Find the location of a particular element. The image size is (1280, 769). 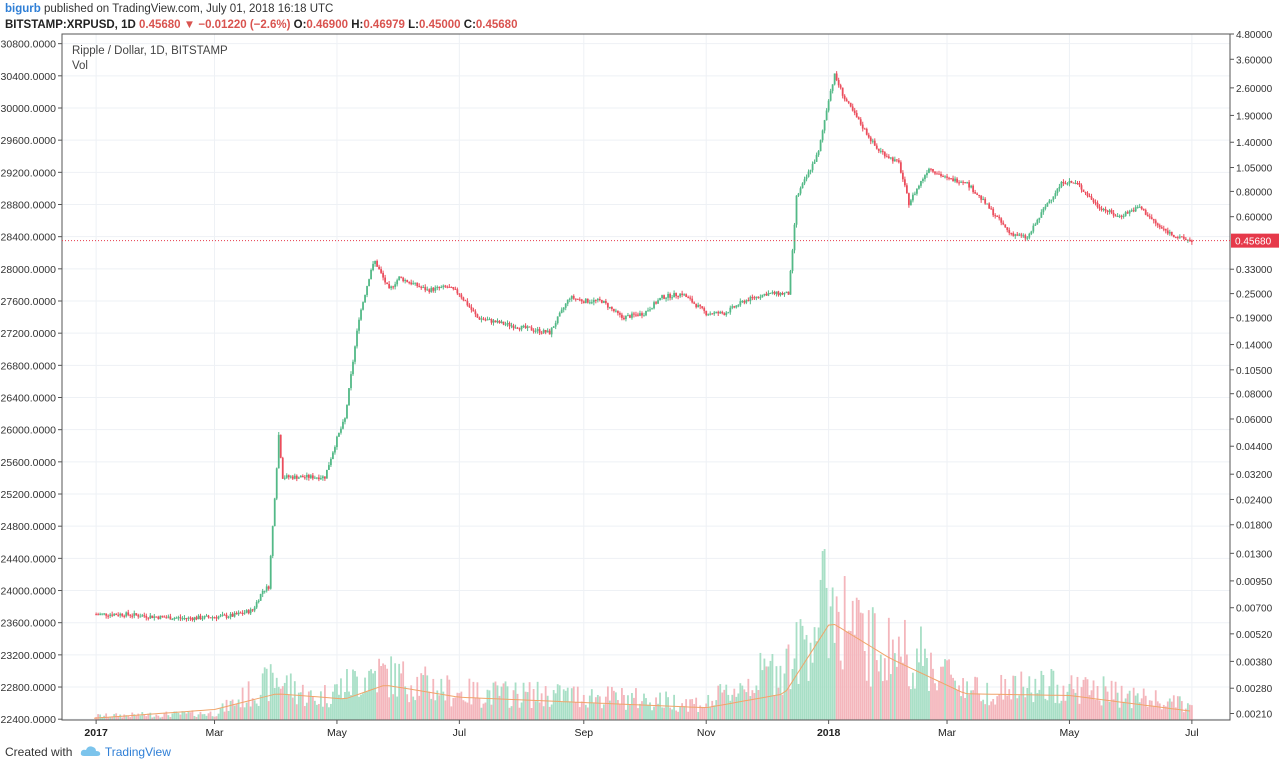

right-tick-label: 0.60000 is located at coordinates (1254, 218).